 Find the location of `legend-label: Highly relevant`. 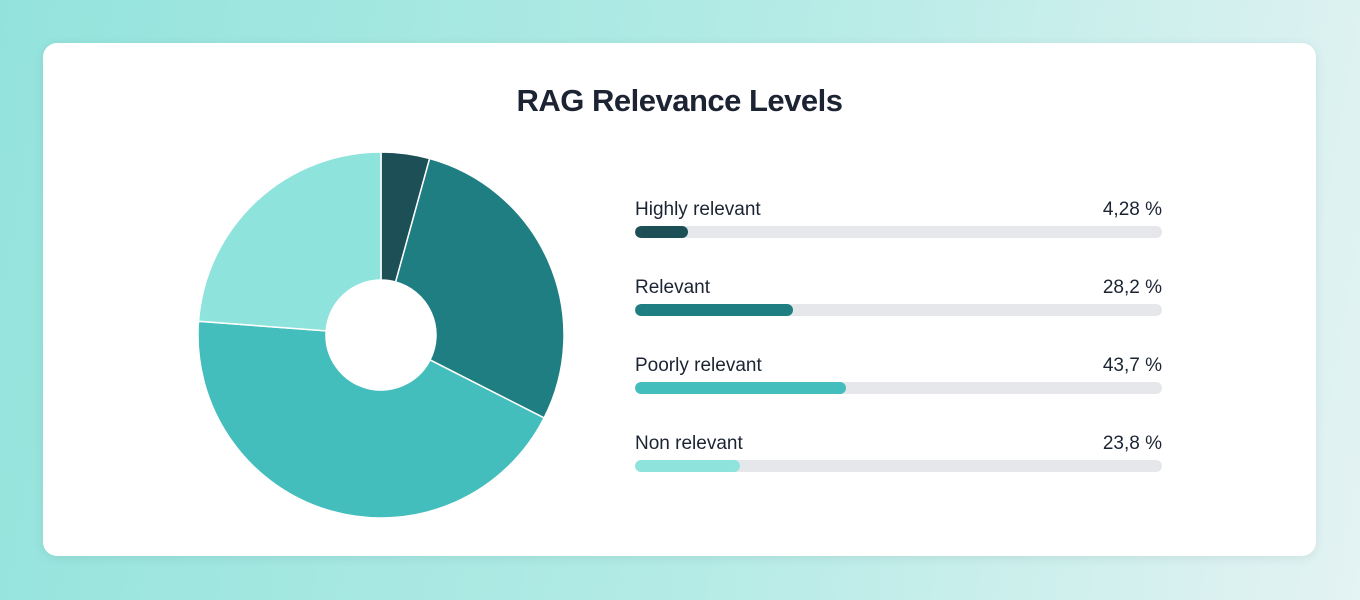

legend-label: Highly relevant is located at coordinates (698, 209).